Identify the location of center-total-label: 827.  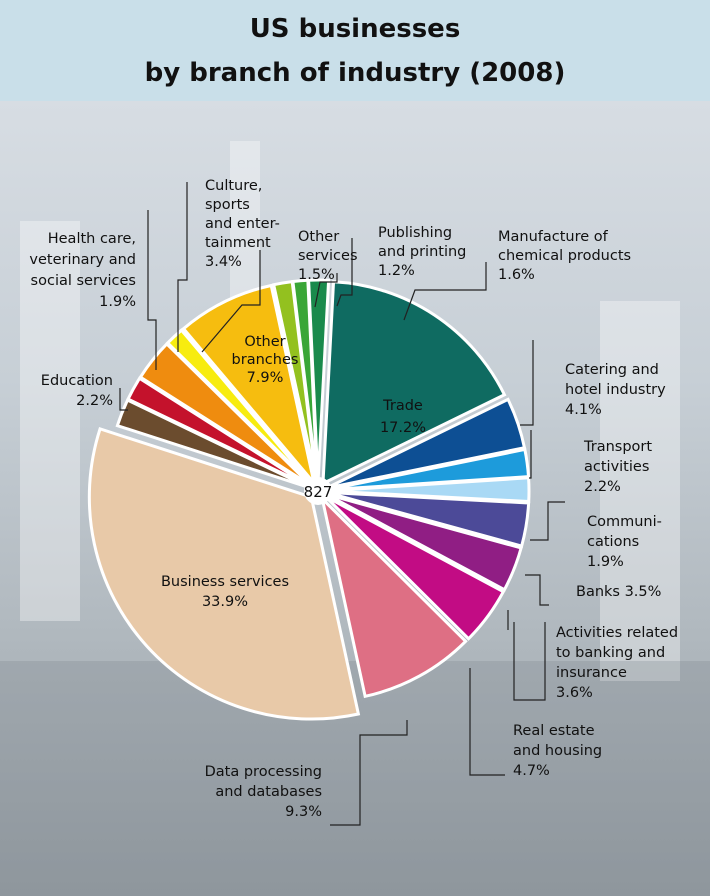
(318, 492).